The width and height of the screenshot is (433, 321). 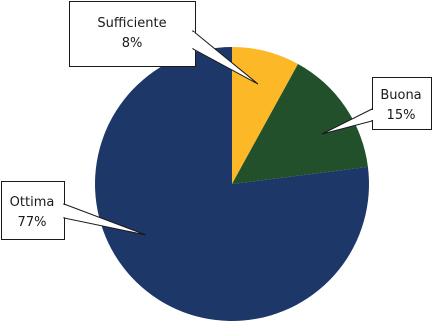 I want to click on callout-percentage-label: 15%, so click(x=401, y=115).